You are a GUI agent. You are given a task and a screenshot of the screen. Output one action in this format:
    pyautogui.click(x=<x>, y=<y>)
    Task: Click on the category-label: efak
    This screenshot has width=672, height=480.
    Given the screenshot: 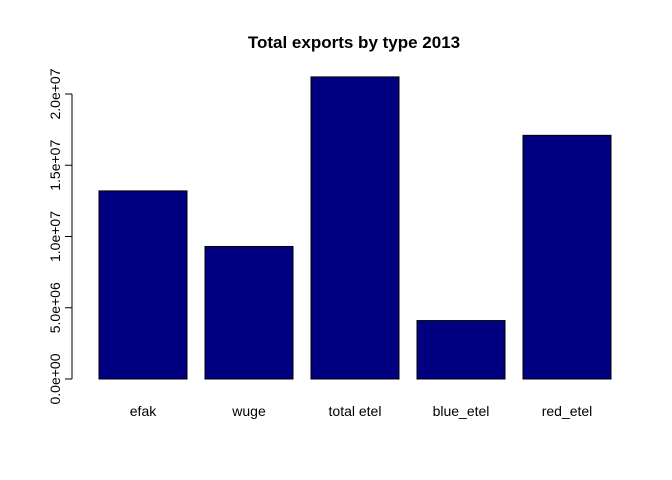 What is the action you would take?
    pyautogui.click(x=143, y=411)
    